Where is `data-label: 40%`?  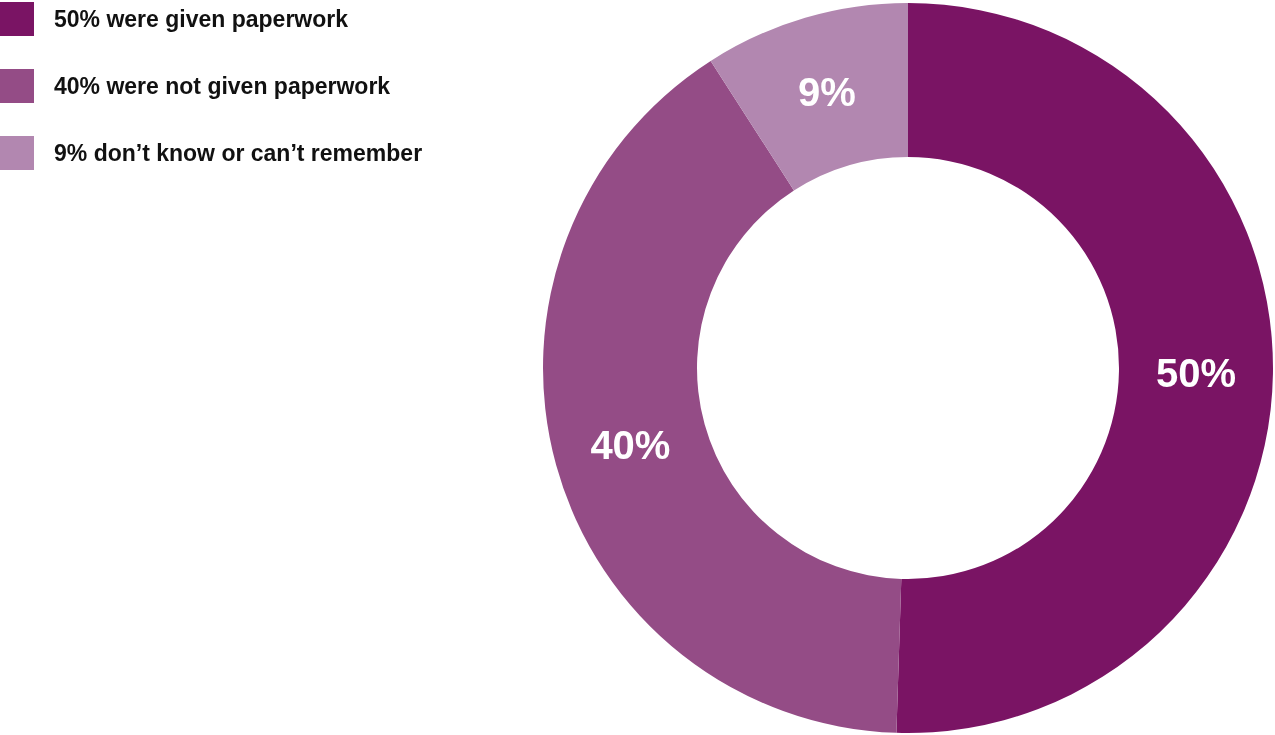
data-label: 40% is located at coordinates (630, 444).